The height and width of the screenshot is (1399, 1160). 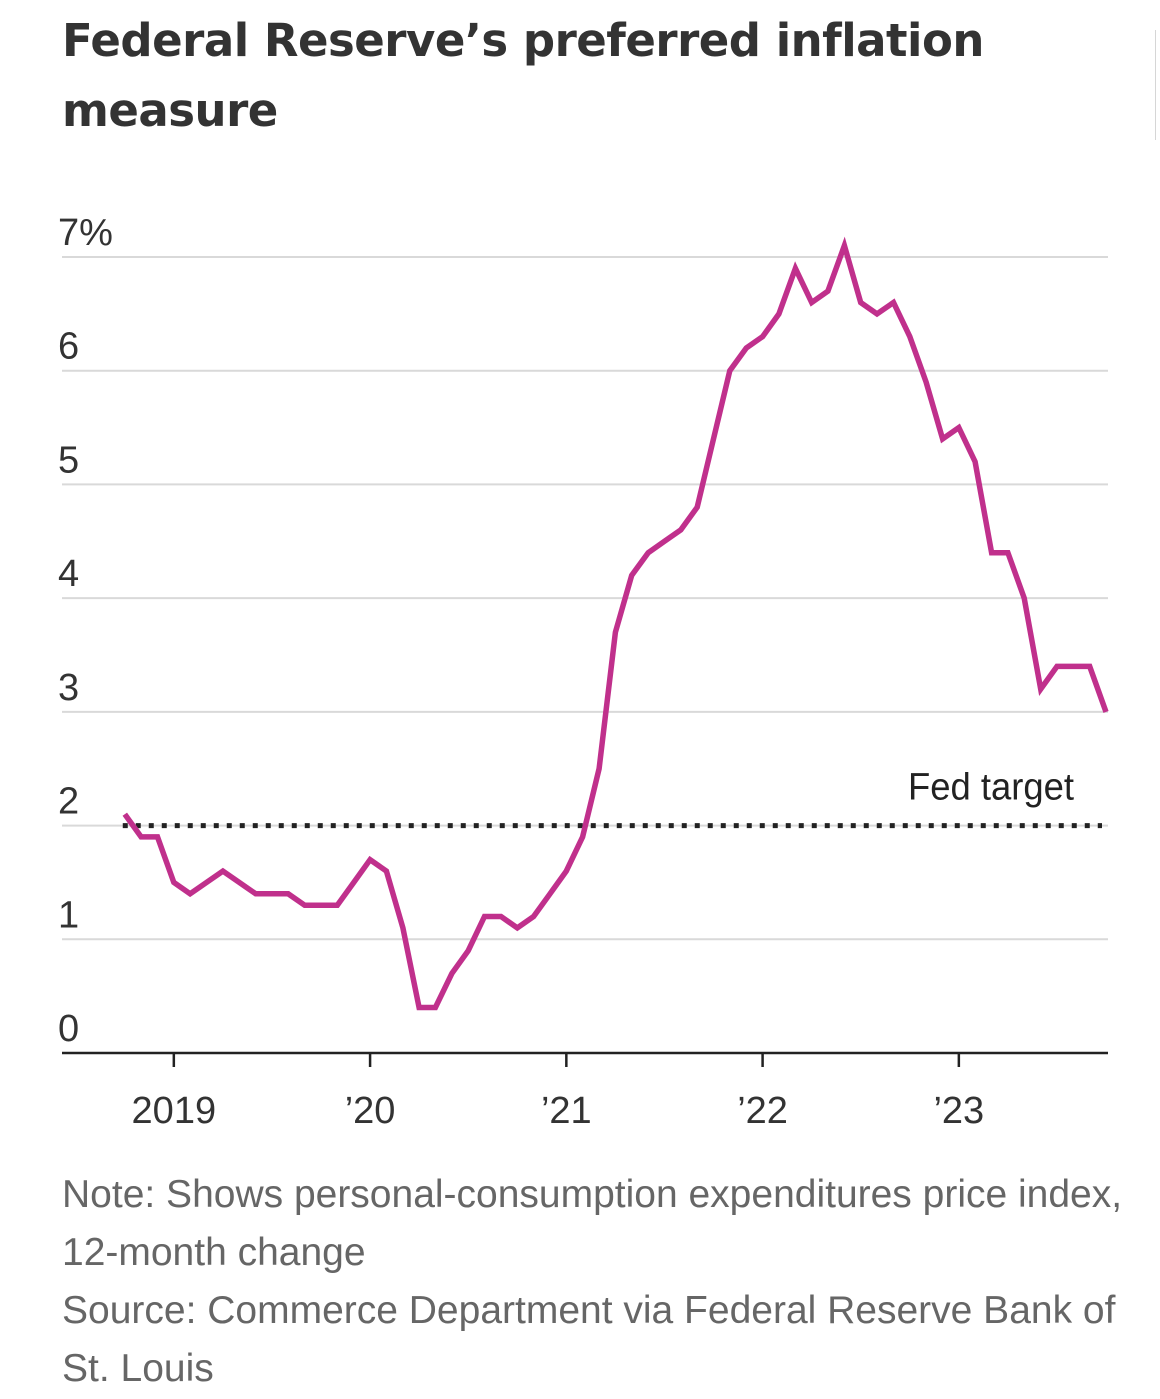 I want to click on y-tick-label: 7%, so click(x=85, y=233).